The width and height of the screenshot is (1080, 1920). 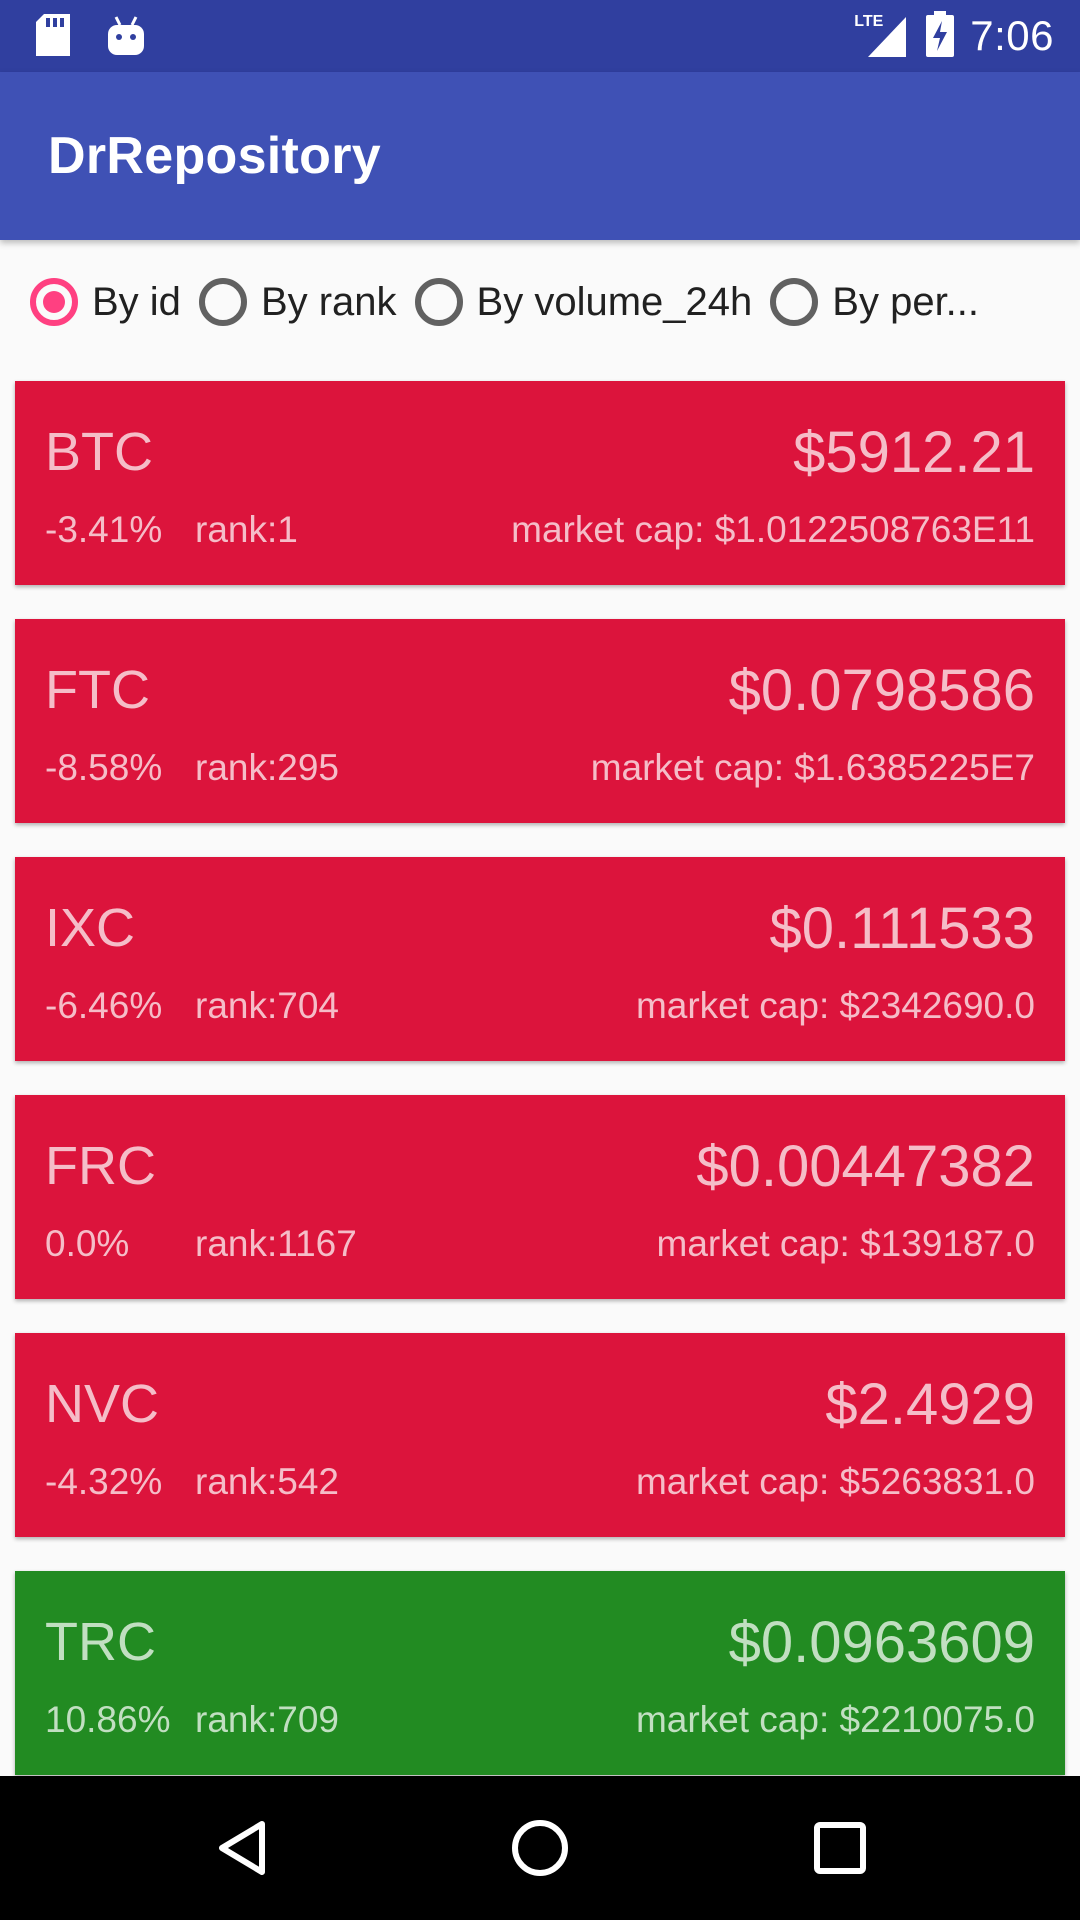 What do you see at coordinates (869, 21) in the screenshot?
I see `network-label: LTE` at bounding box center [869, 21].